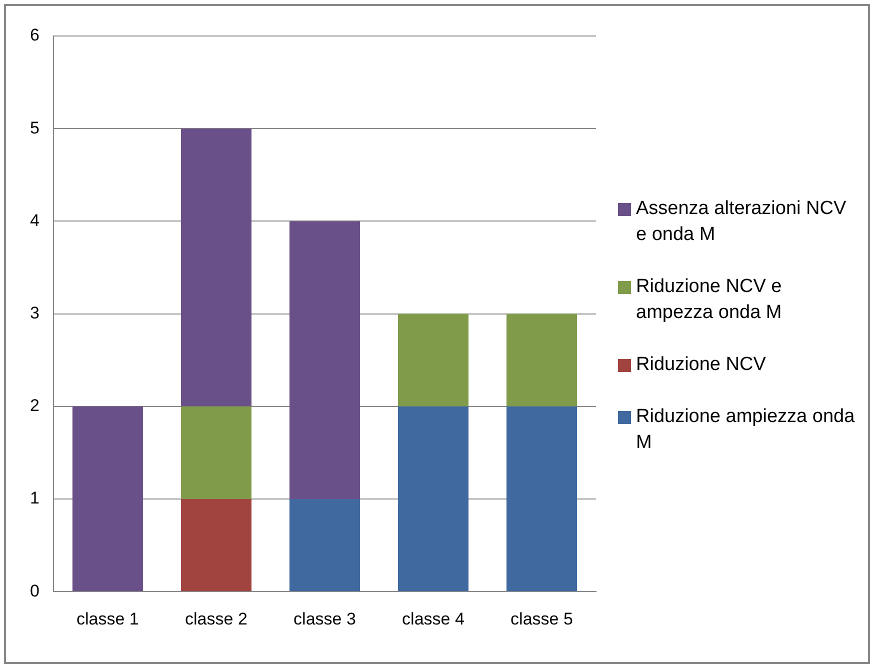 The width and height of the screenshot is (872, 668). I want to click on y-tick-label: 1, so click(35, 498).